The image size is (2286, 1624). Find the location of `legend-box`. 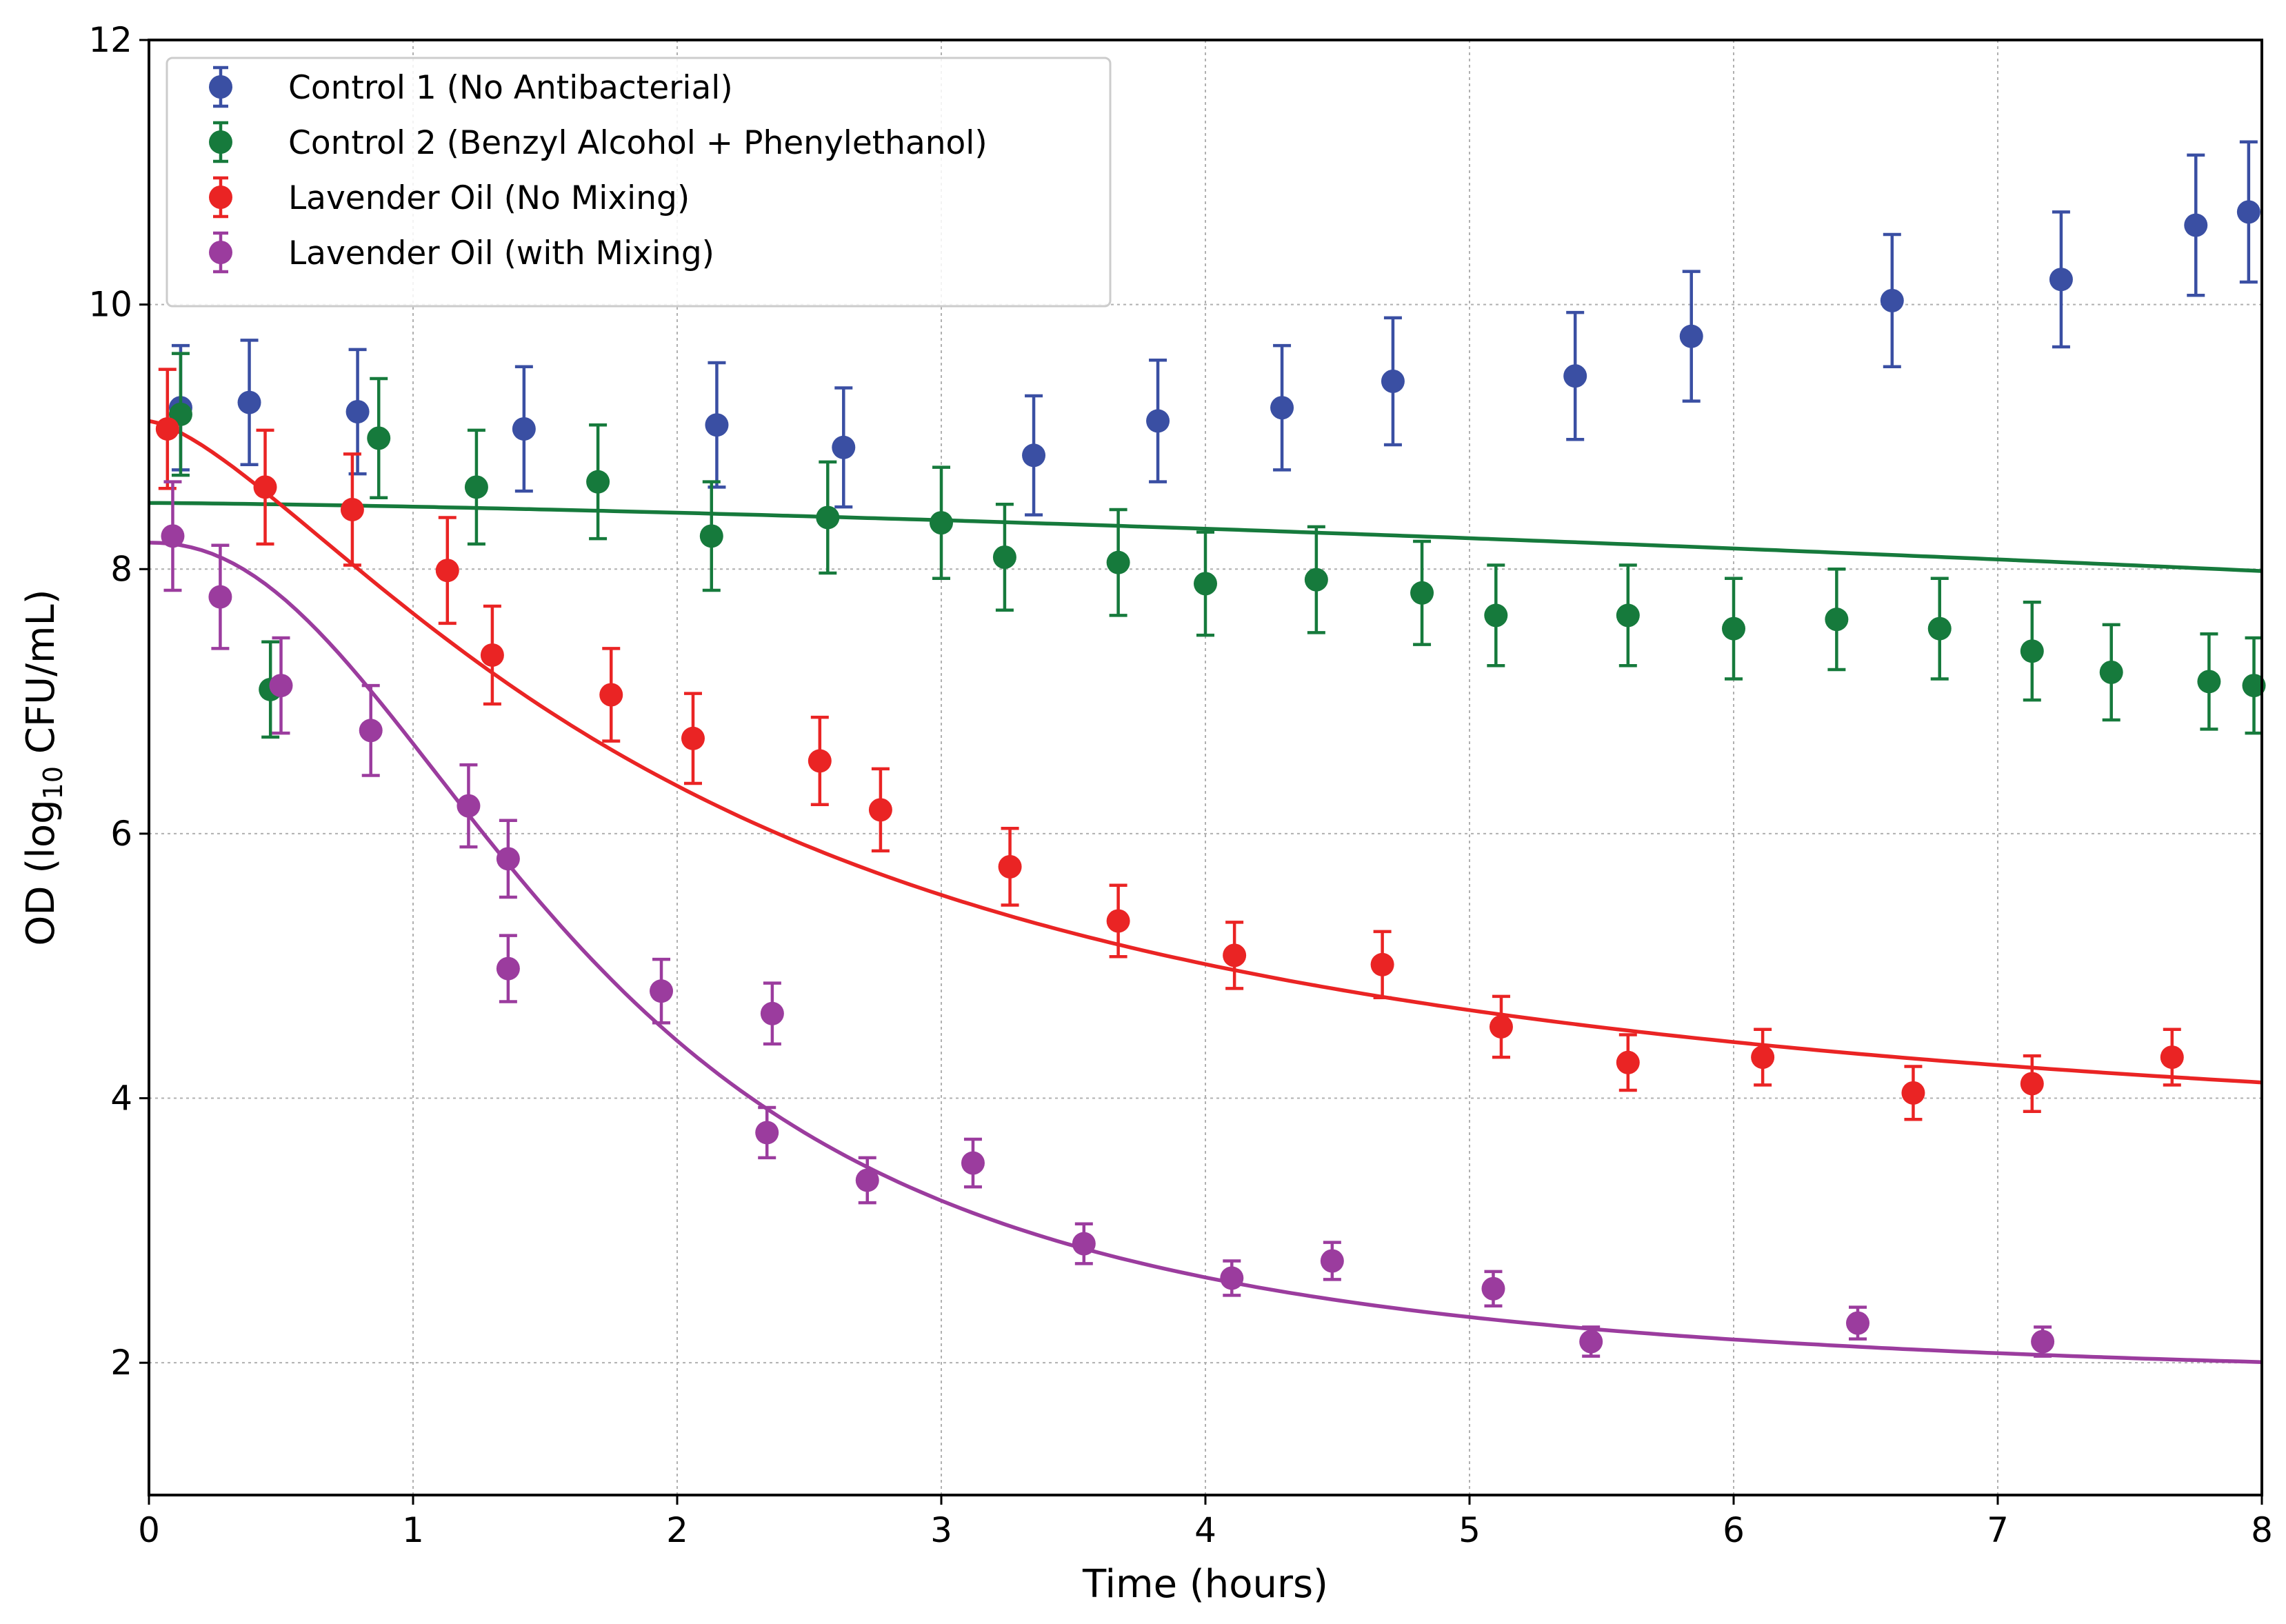

legend-box is located at coordinates (639, 182).